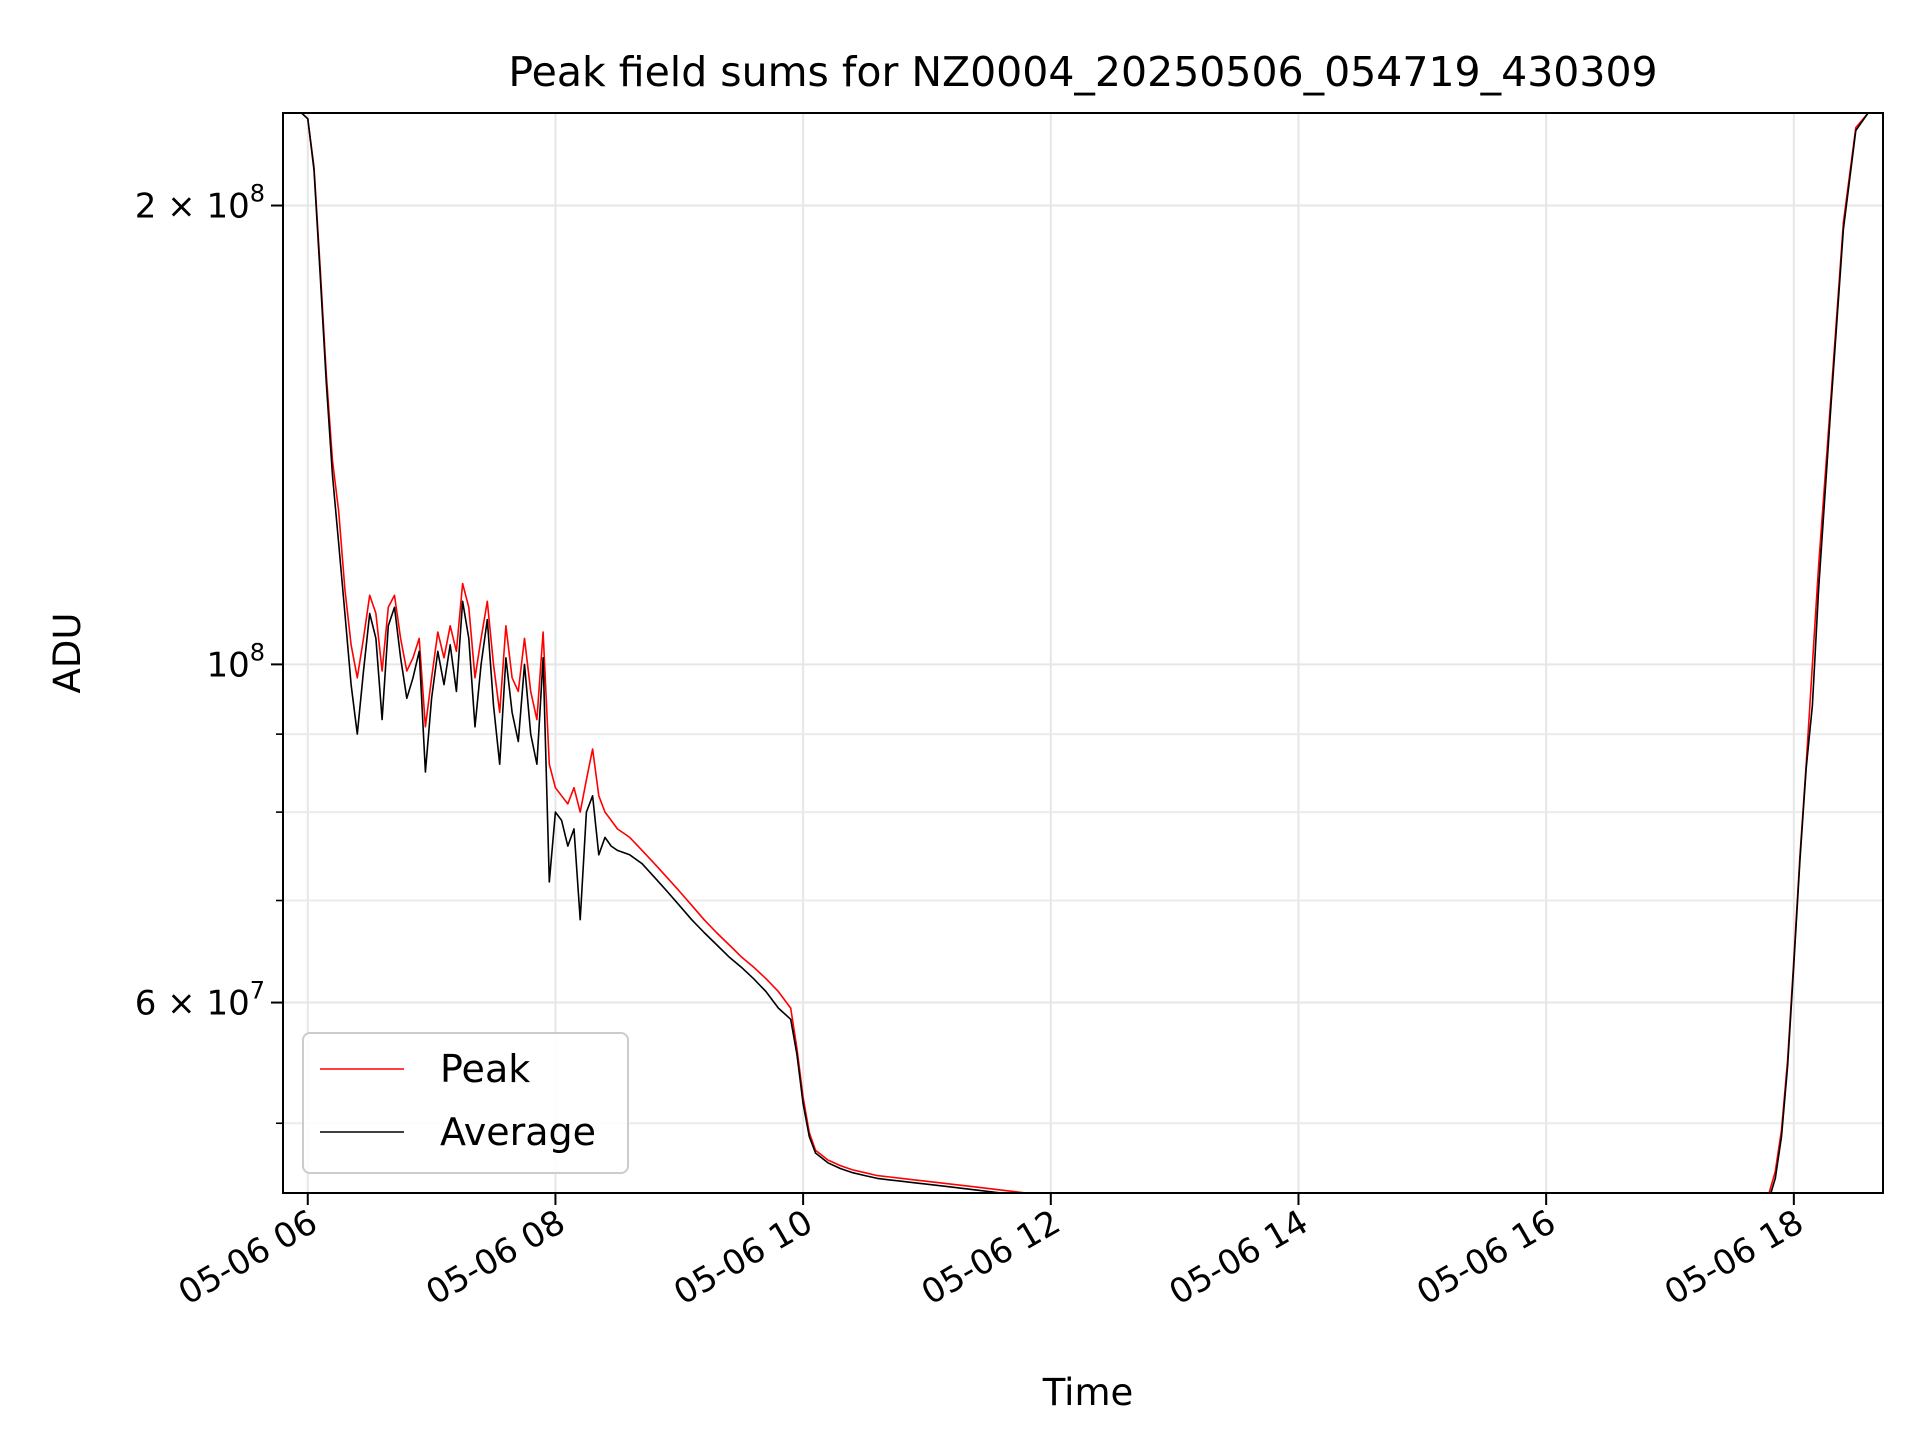 The height and width of the screenshot is (1440, 1920). I want to click on legend-label-peak: Peak, so click(485, 1069).